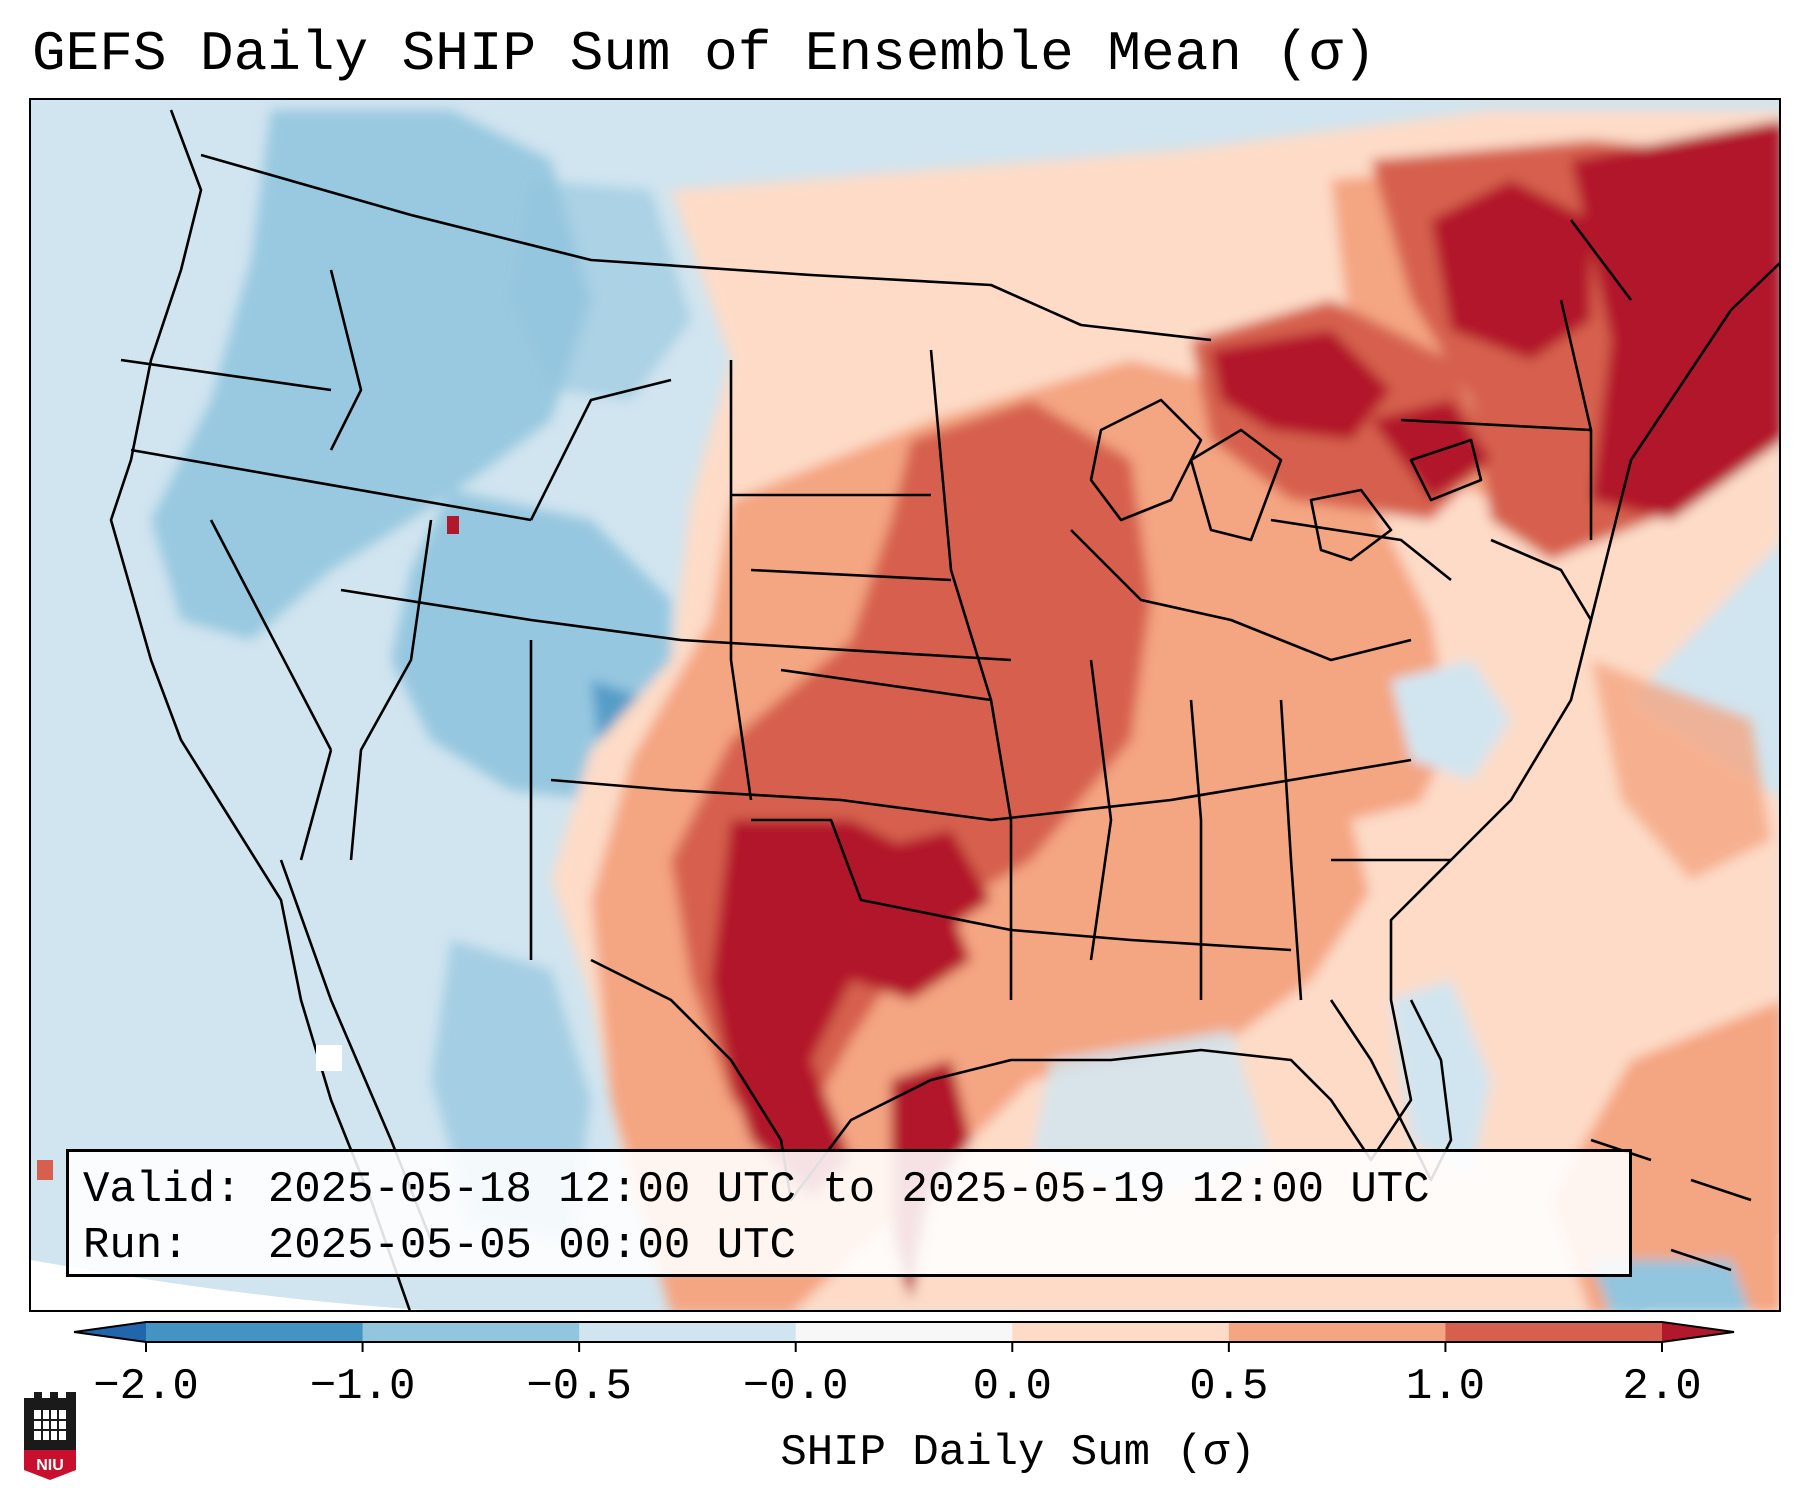 Image resolution: width=1803 pixels, height=1506 pixels. I want to click on colorbar-tick-label: −1.0, so click(362, 1387).